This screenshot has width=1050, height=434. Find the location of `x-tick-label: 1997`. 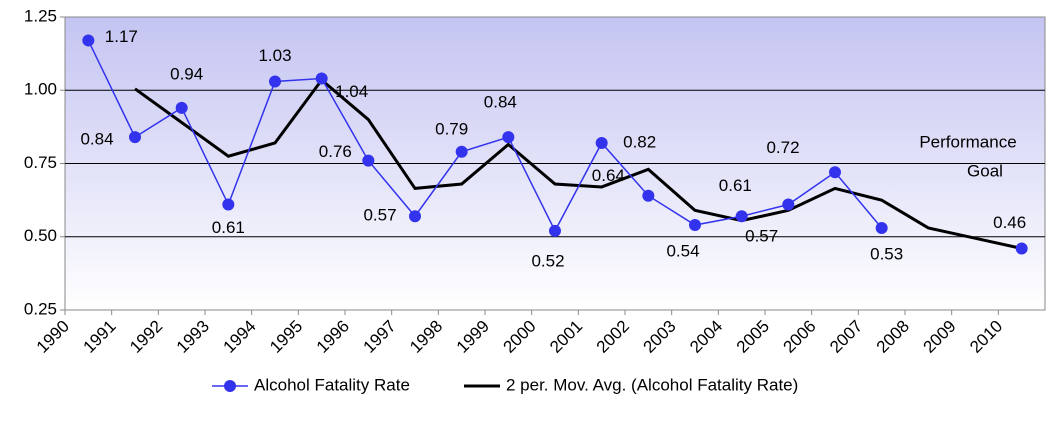

x-tick-label: 1997 is located at coordinates (379, 337).